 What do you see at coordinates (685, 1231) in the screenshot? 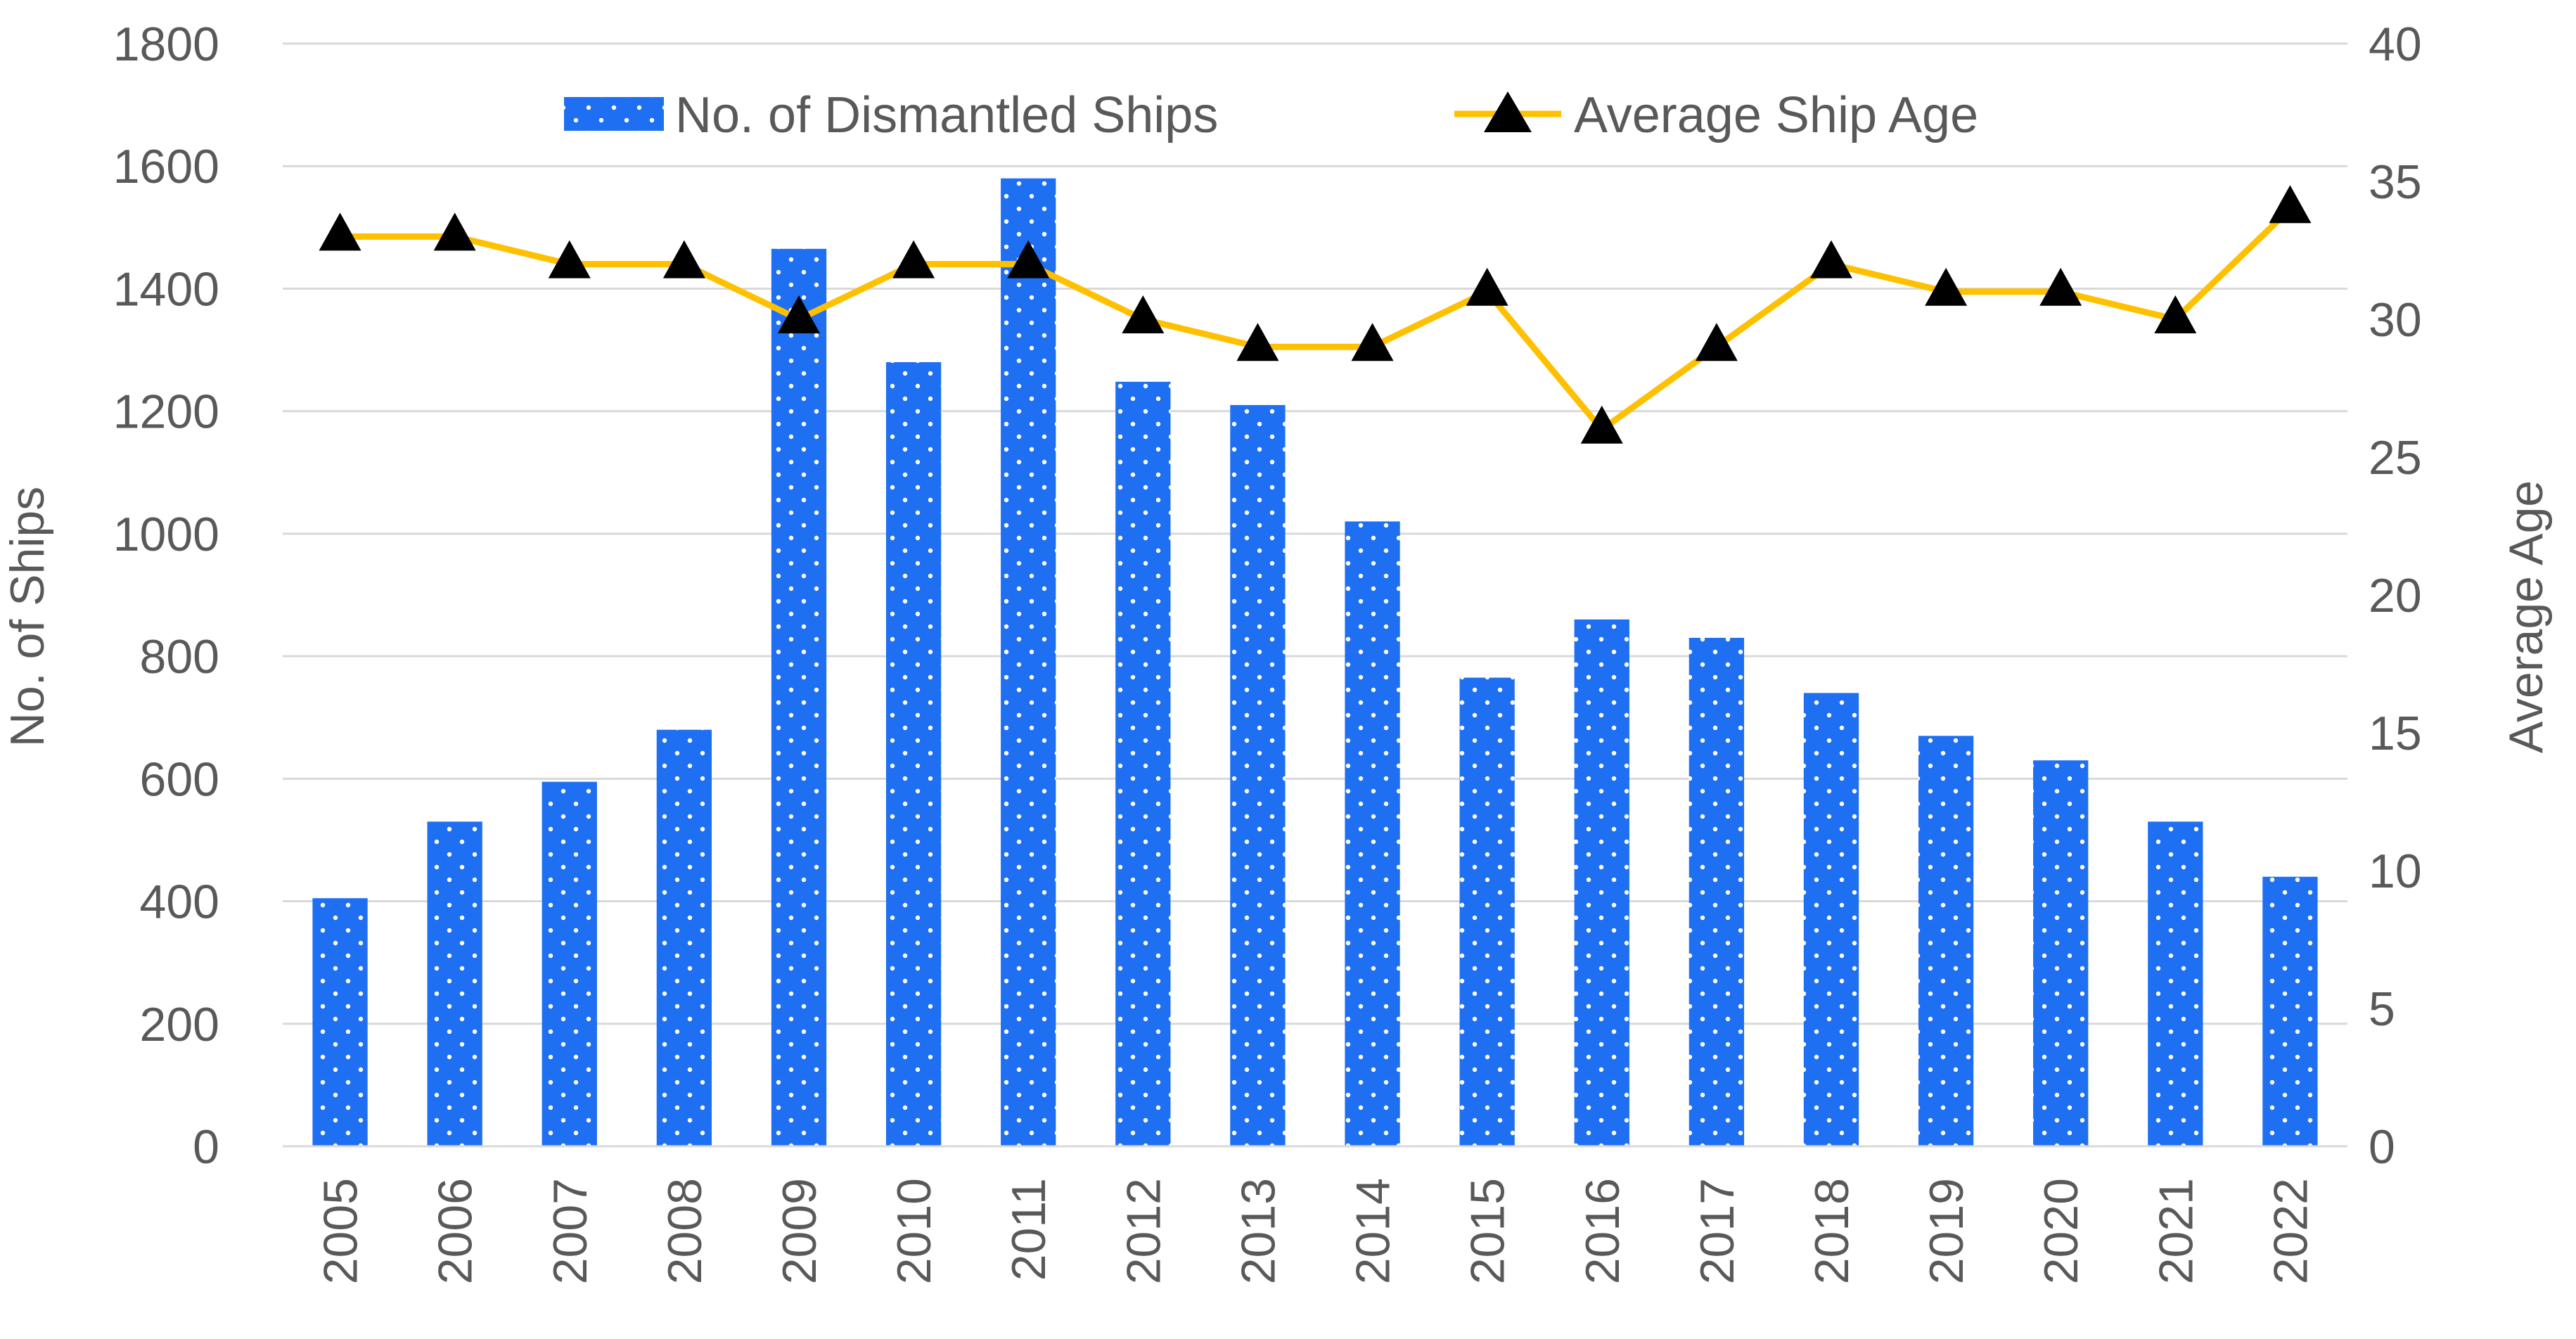
I see `x-tick-label: 2008` at bounding box center [685, 1231].